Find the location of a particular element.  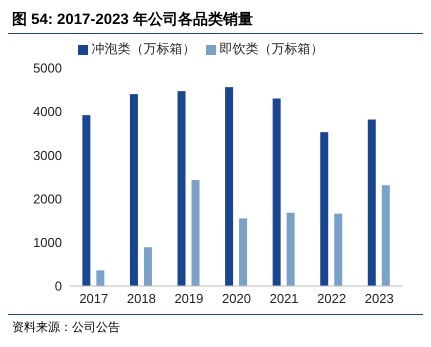

x-tick-label: 2017 is located at coordinates (93, 298).